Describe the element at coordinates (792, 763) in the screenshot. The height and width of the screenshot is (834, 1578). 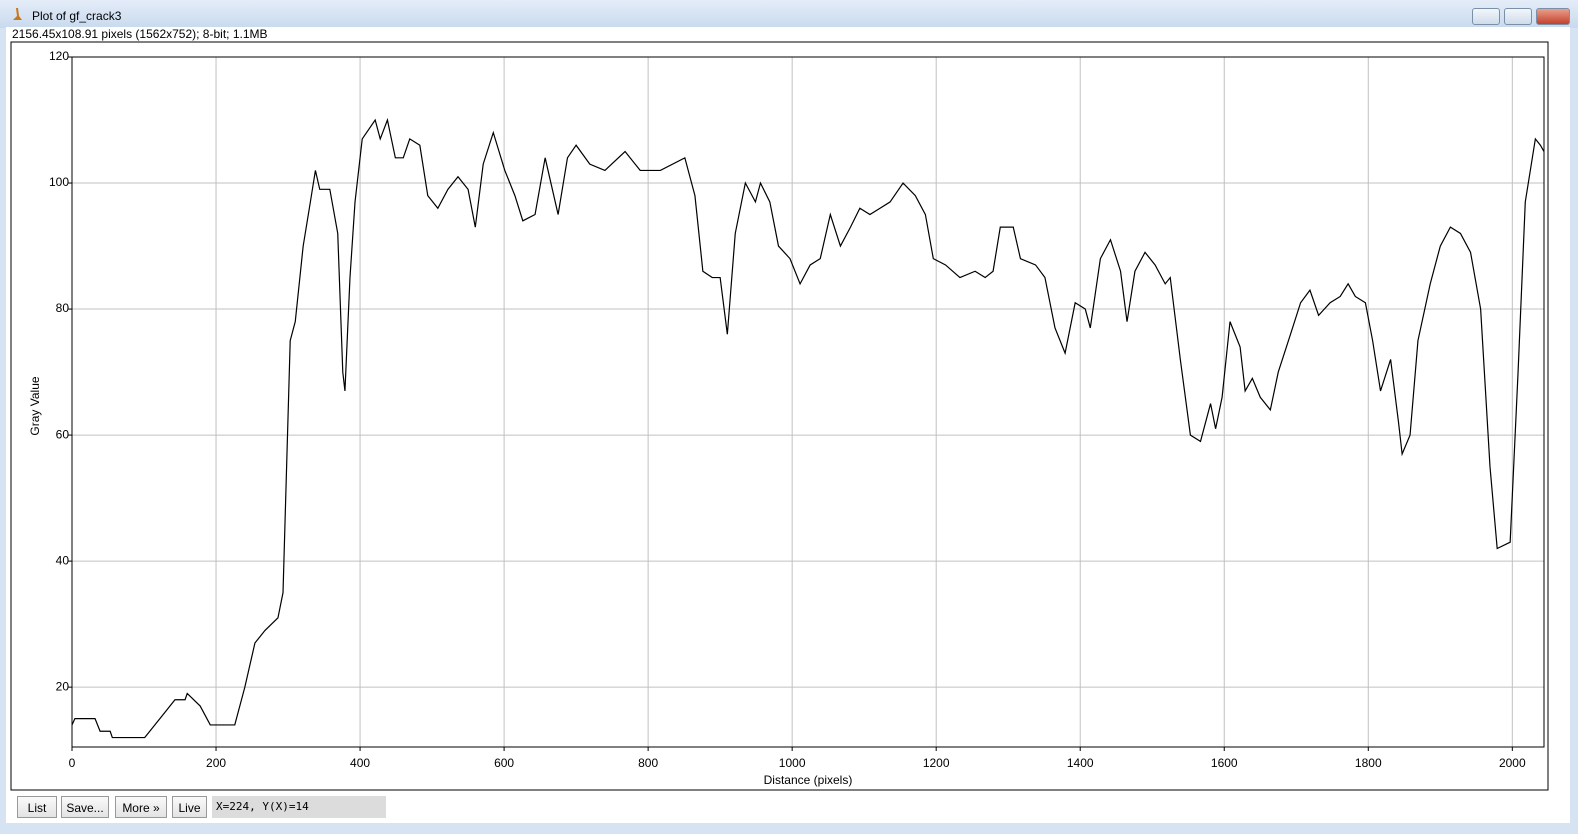
I see `x-tick-label: 1000` at that location.